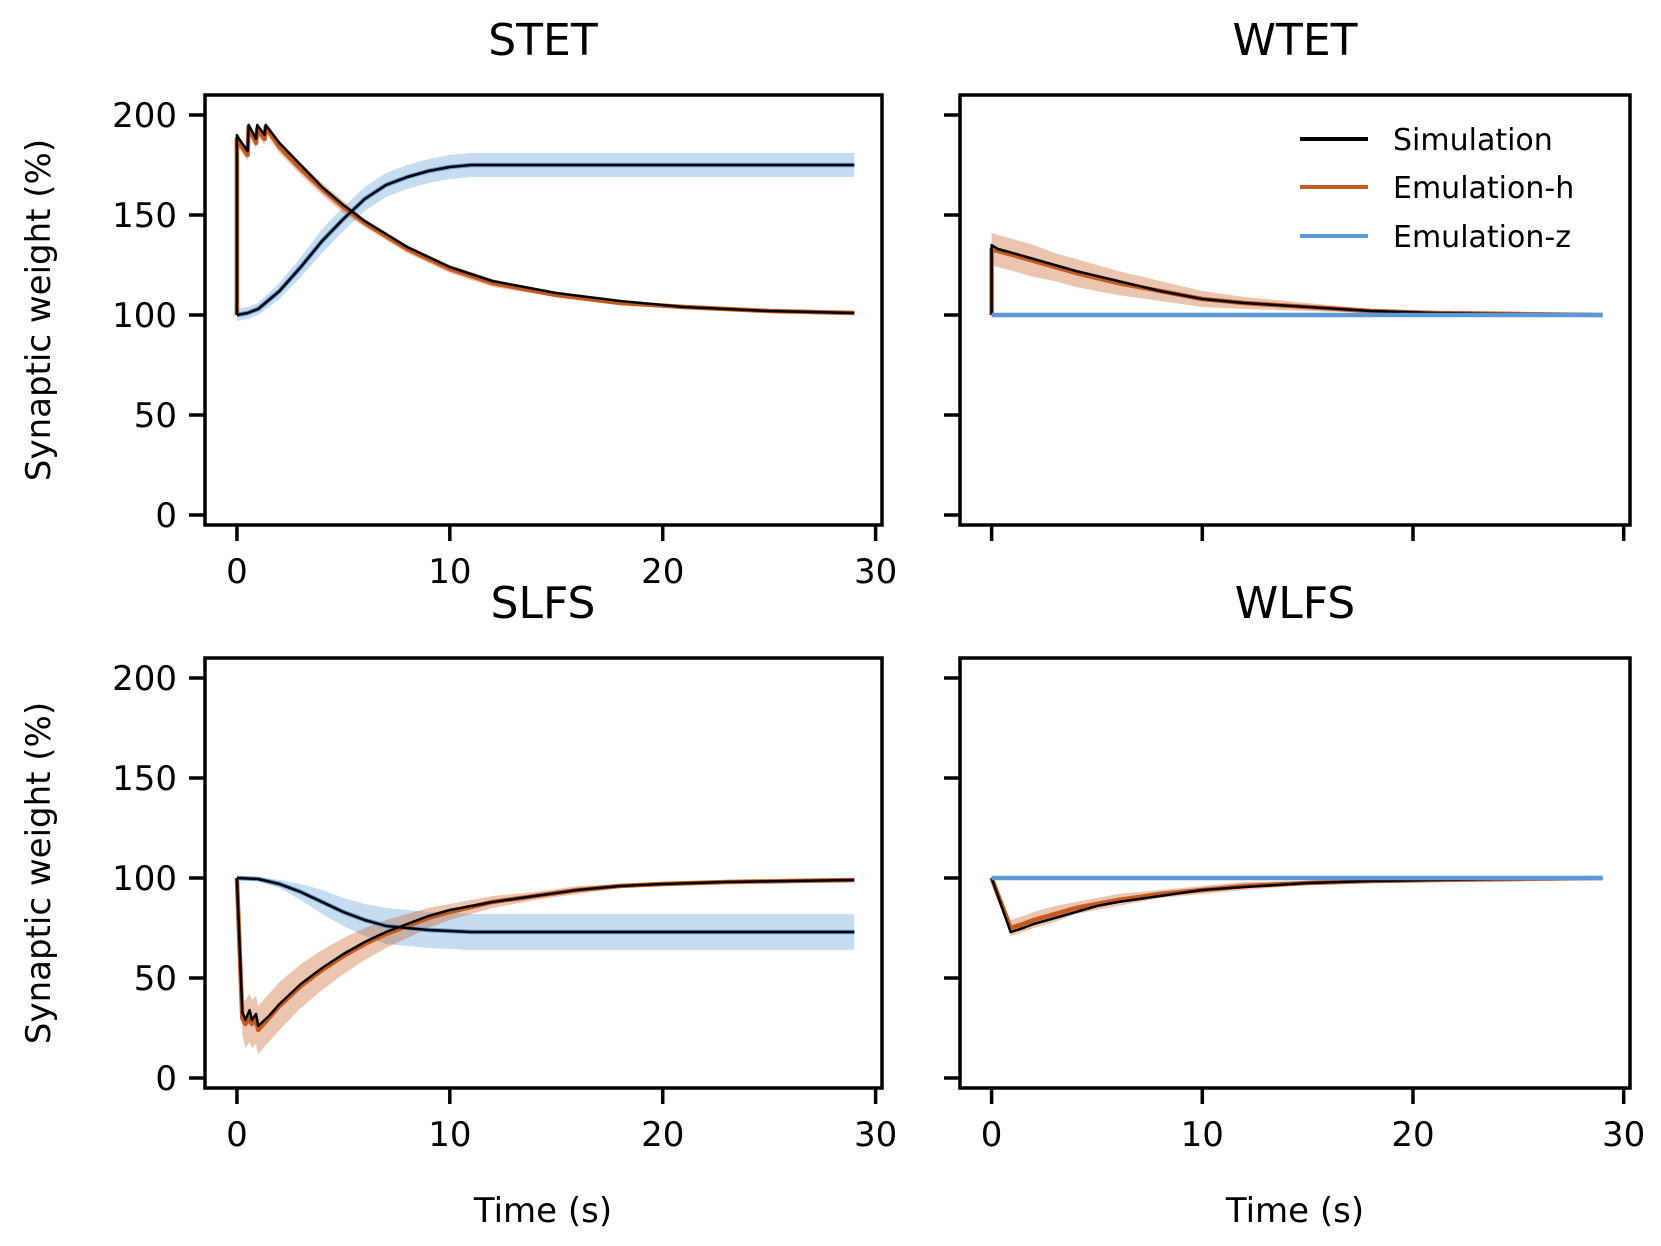 This screenshot has height=1246, width=1661. Describe the element at coordinates (1294, 1211) in the screenshot. I see `x-axis-label-right: Time (s)` at that location.